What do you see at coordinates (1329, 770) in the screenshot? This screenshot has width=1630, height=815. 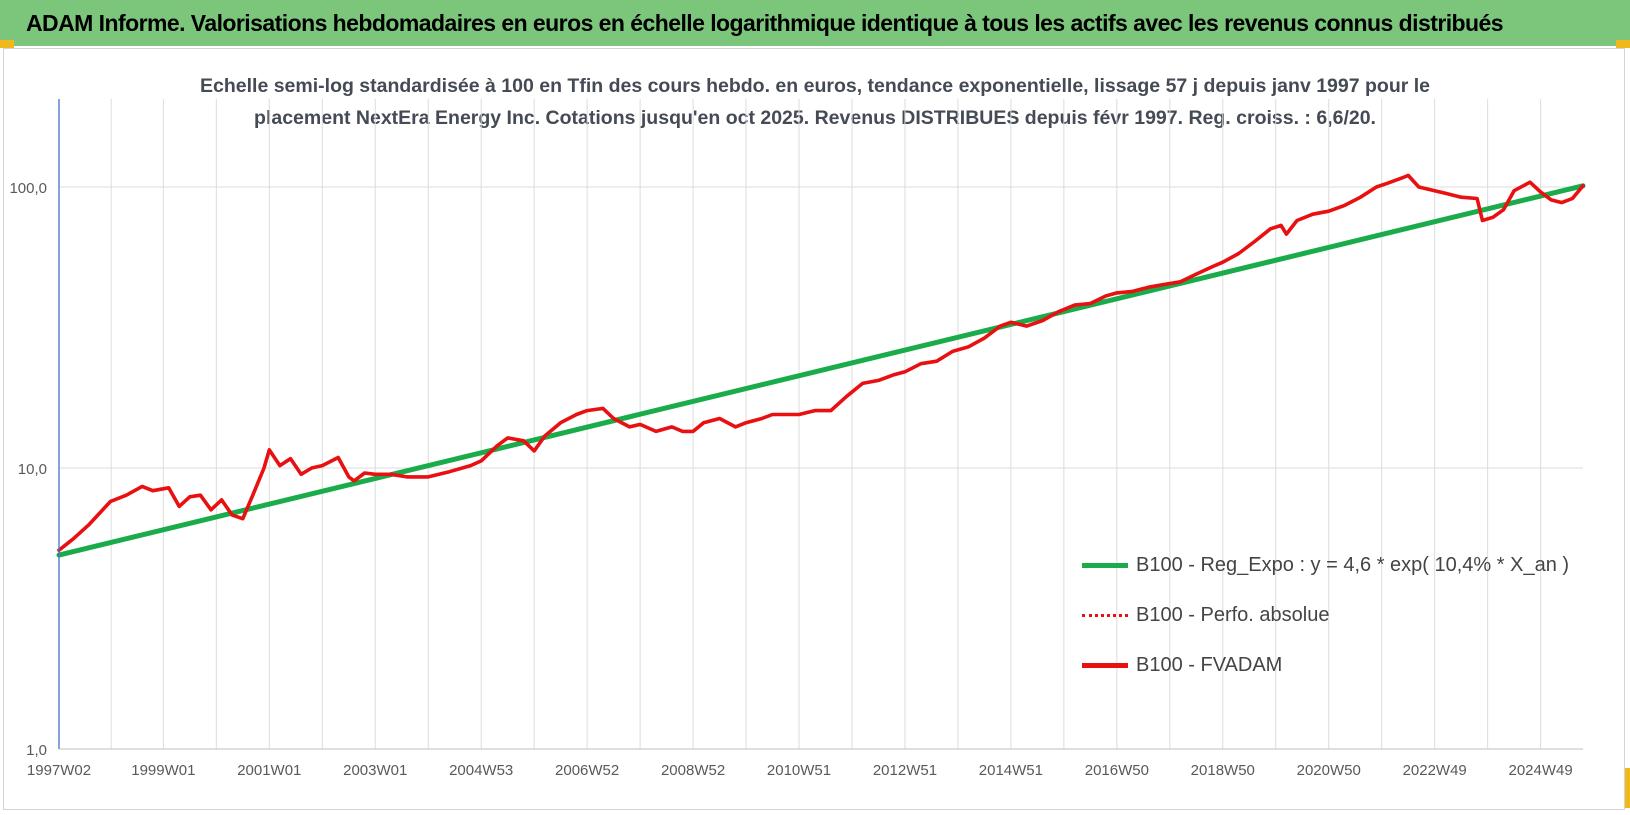 I see `x-tick-label: 2020W50` at bounding box center [1329, 770].